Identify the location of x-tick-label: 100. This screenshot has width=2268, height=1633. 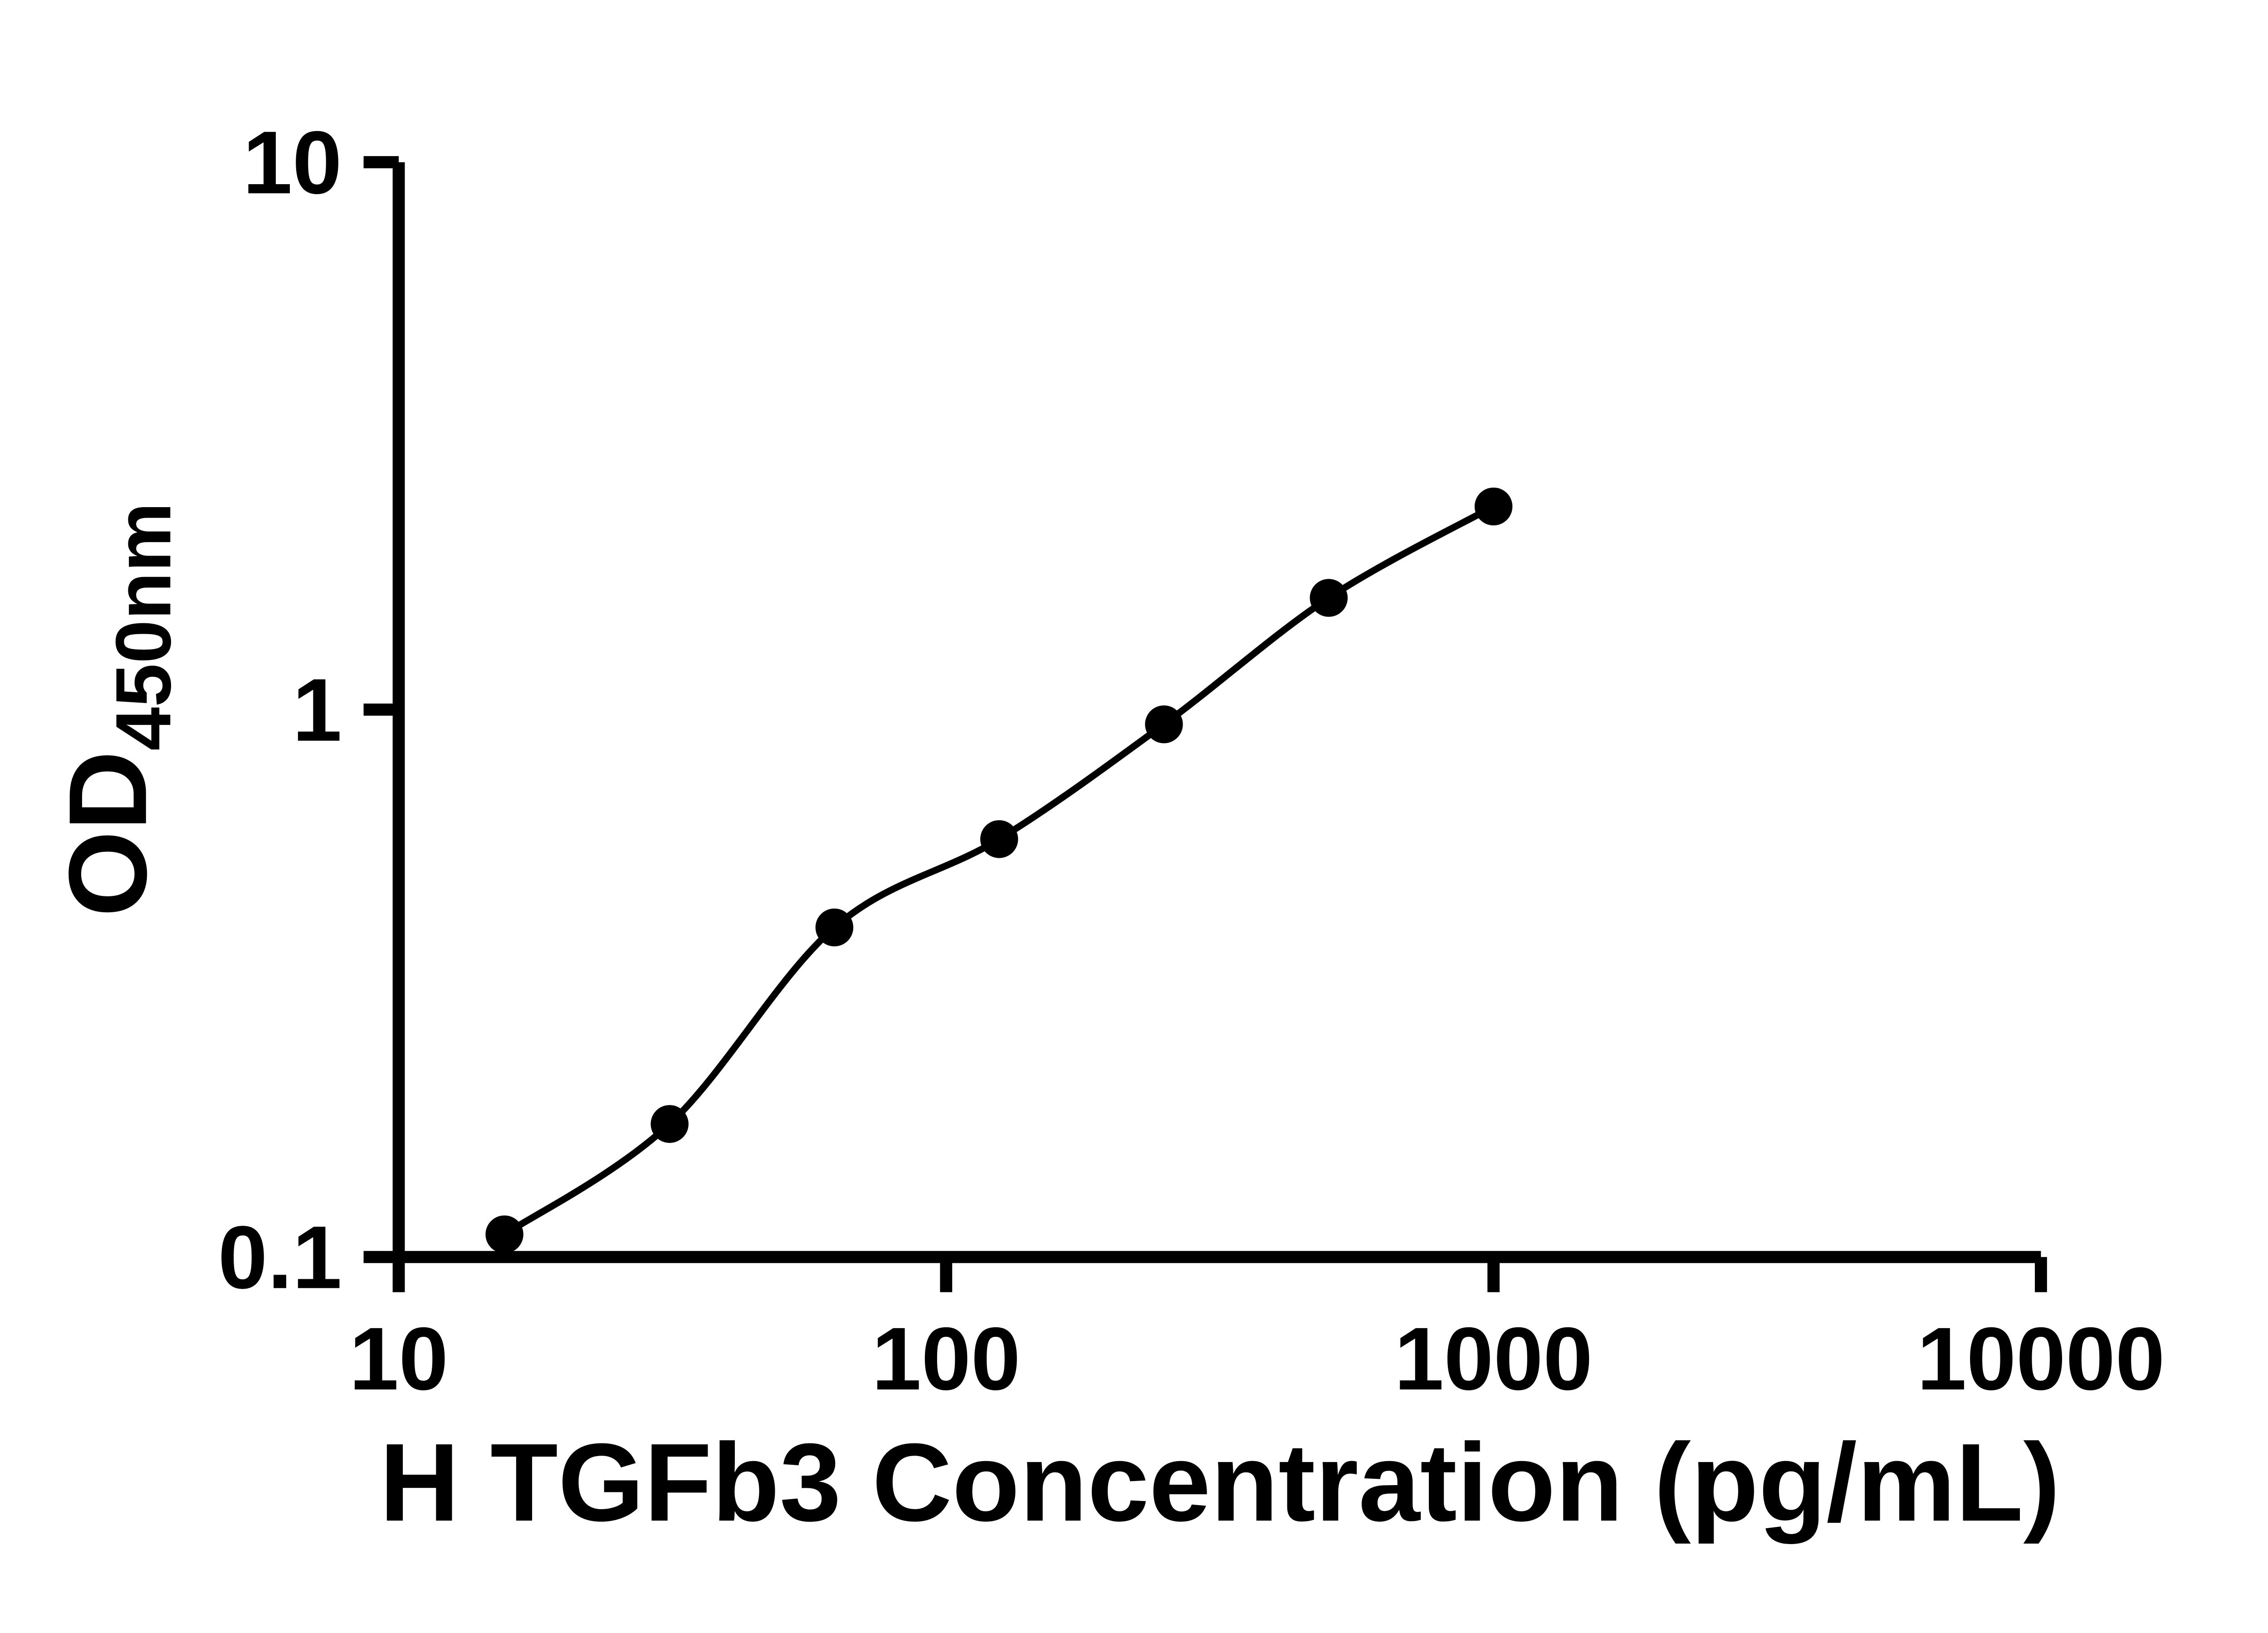
(947, 1358).